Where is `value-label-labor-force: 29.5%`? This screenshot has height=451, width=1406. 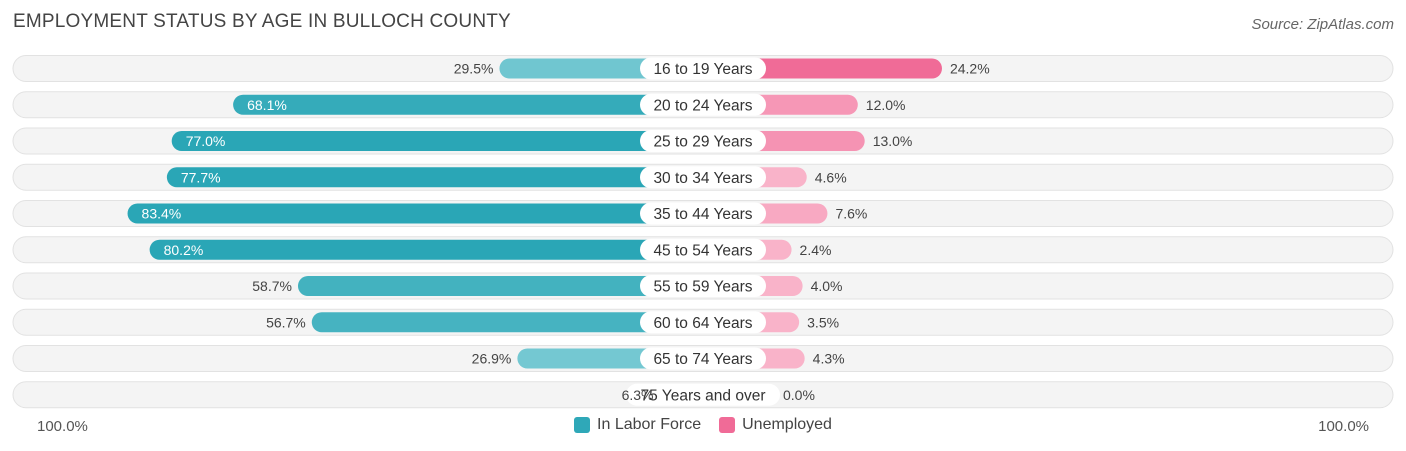 value-label-labor-force: 29.5% is located at coordinates (474, 69).